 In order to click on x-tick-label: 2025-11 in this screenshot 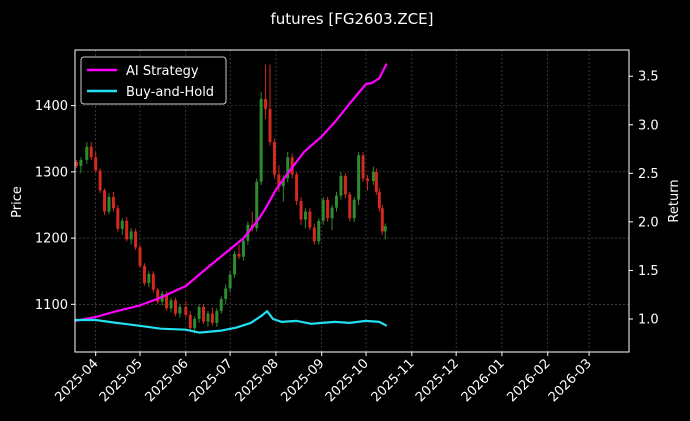, I will do `click(393, 380)`.